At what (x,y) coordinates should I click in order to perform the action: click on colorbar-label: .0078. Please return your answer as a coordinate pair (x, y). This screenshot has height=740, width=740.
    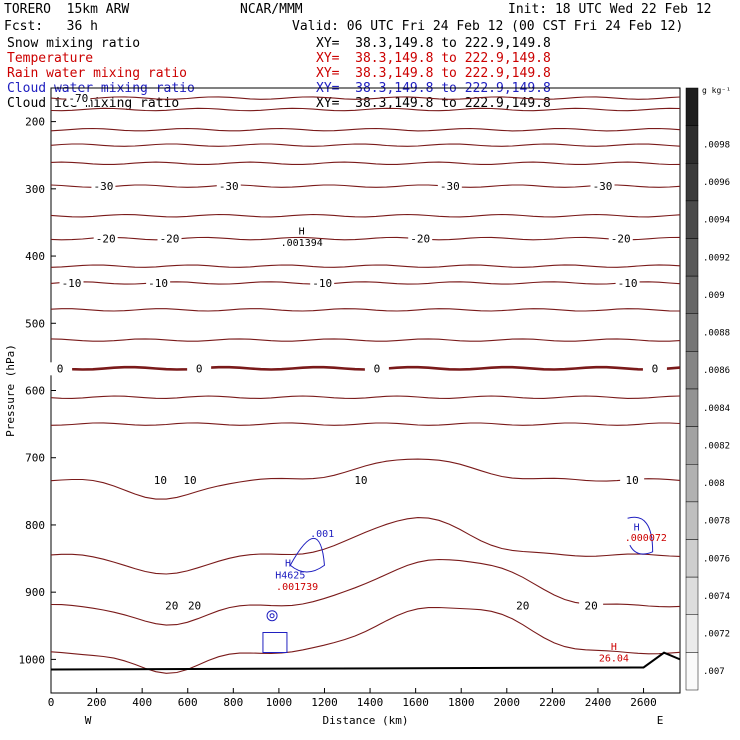
    Looking at the image, I should click on (716, 522).